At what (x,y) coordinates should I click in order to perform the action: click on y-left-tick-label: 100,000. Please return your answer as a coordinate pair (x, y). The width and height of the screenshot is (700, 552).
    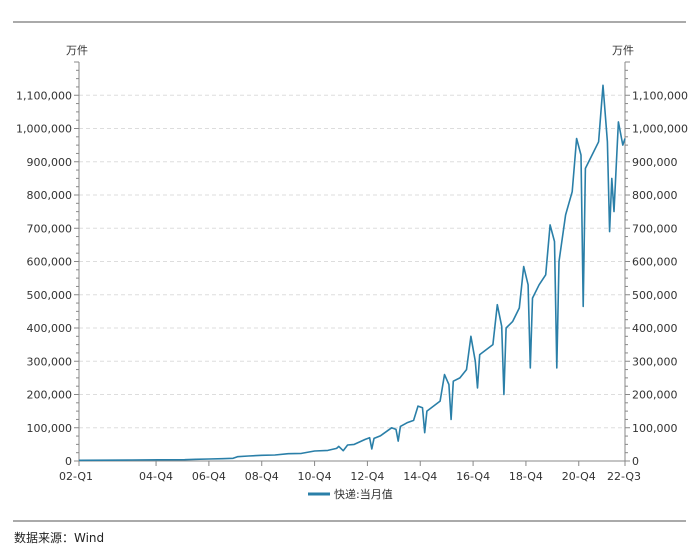
    Looking at the image, I should click on (50, 428).